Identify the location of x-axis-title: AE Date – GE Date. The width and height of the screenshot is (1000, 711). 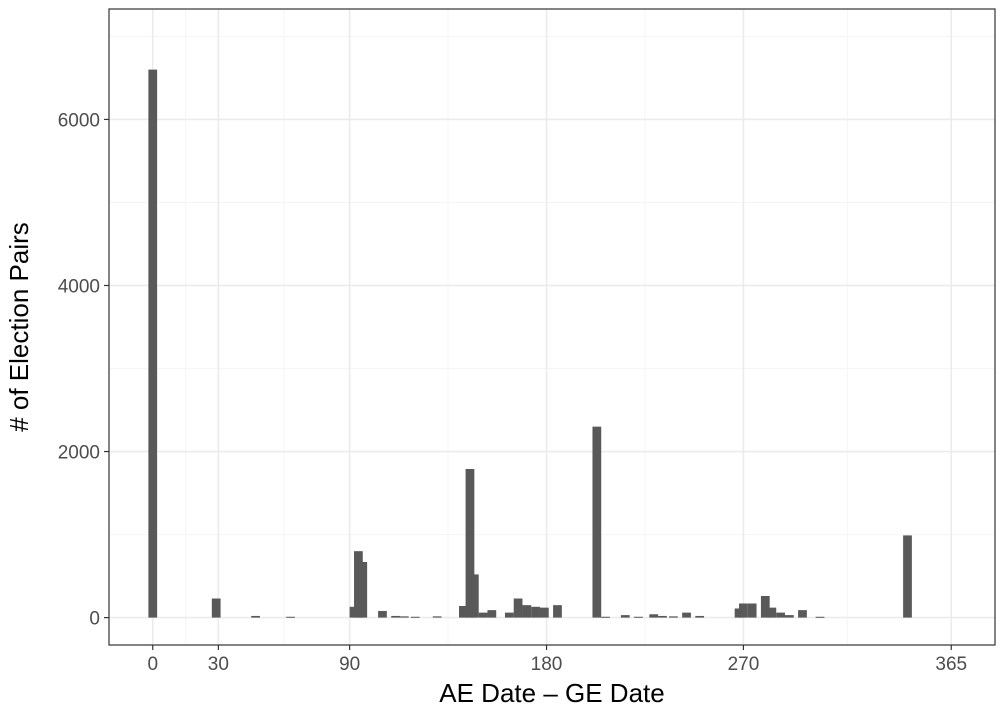
(551, 693).